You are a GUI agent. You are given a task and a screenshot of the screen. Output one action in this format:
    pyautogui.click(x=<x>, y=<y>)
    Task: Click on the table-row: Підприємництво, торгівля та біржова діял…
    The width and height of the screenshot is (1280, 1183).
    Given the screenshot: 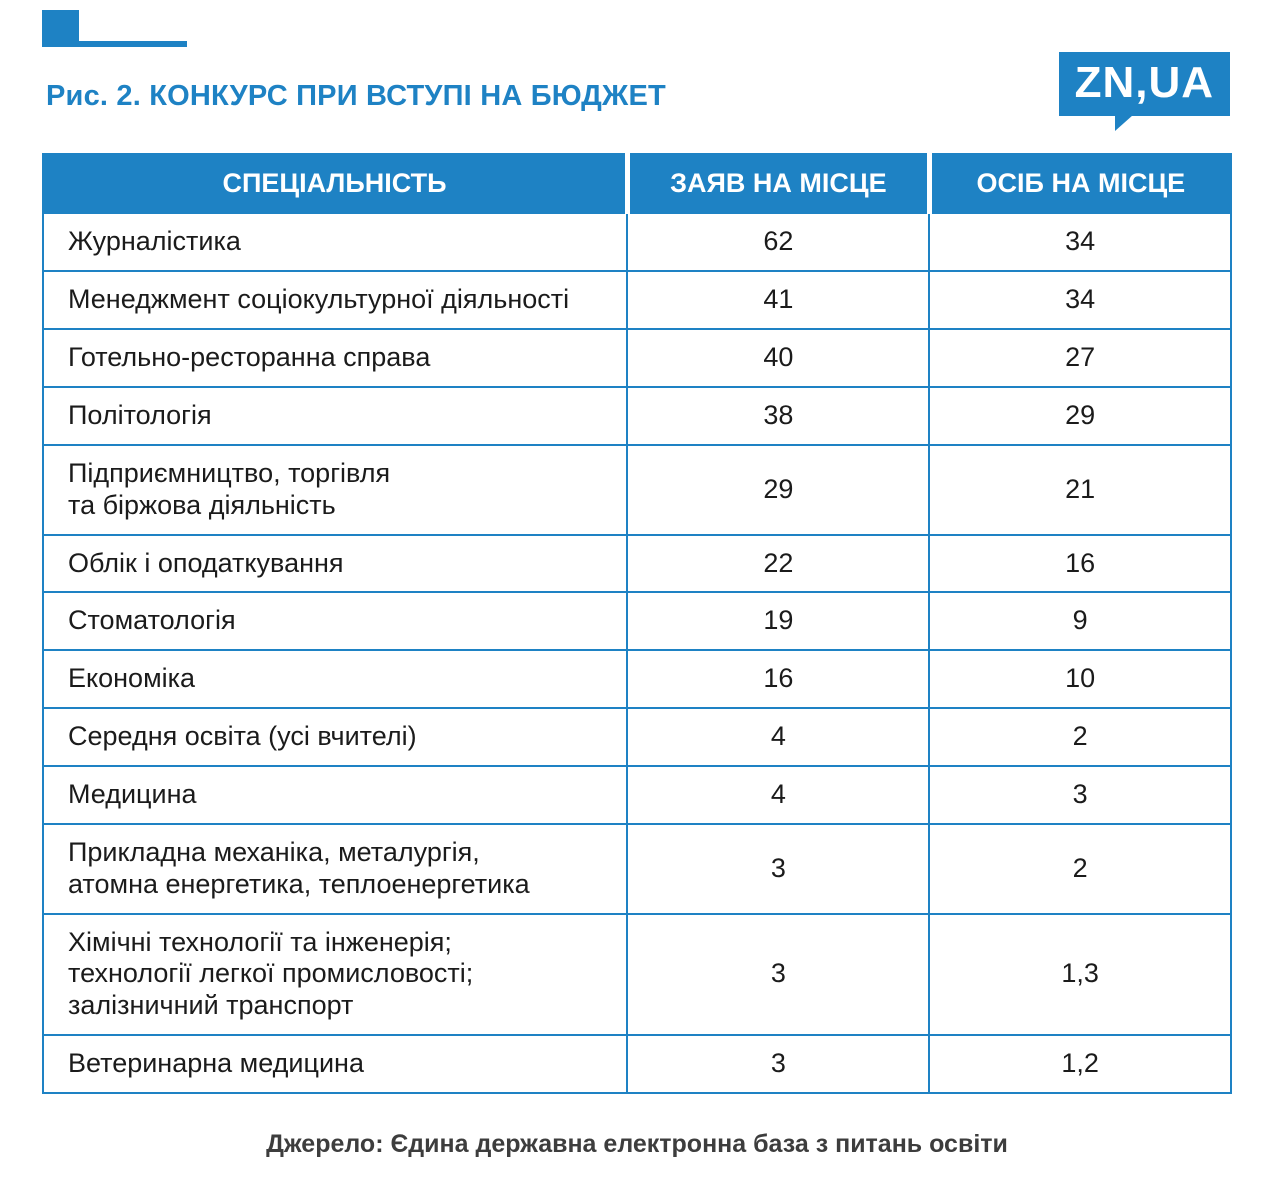 What is the action you would take?
    pyautogui.click(x=636, y=489)
    